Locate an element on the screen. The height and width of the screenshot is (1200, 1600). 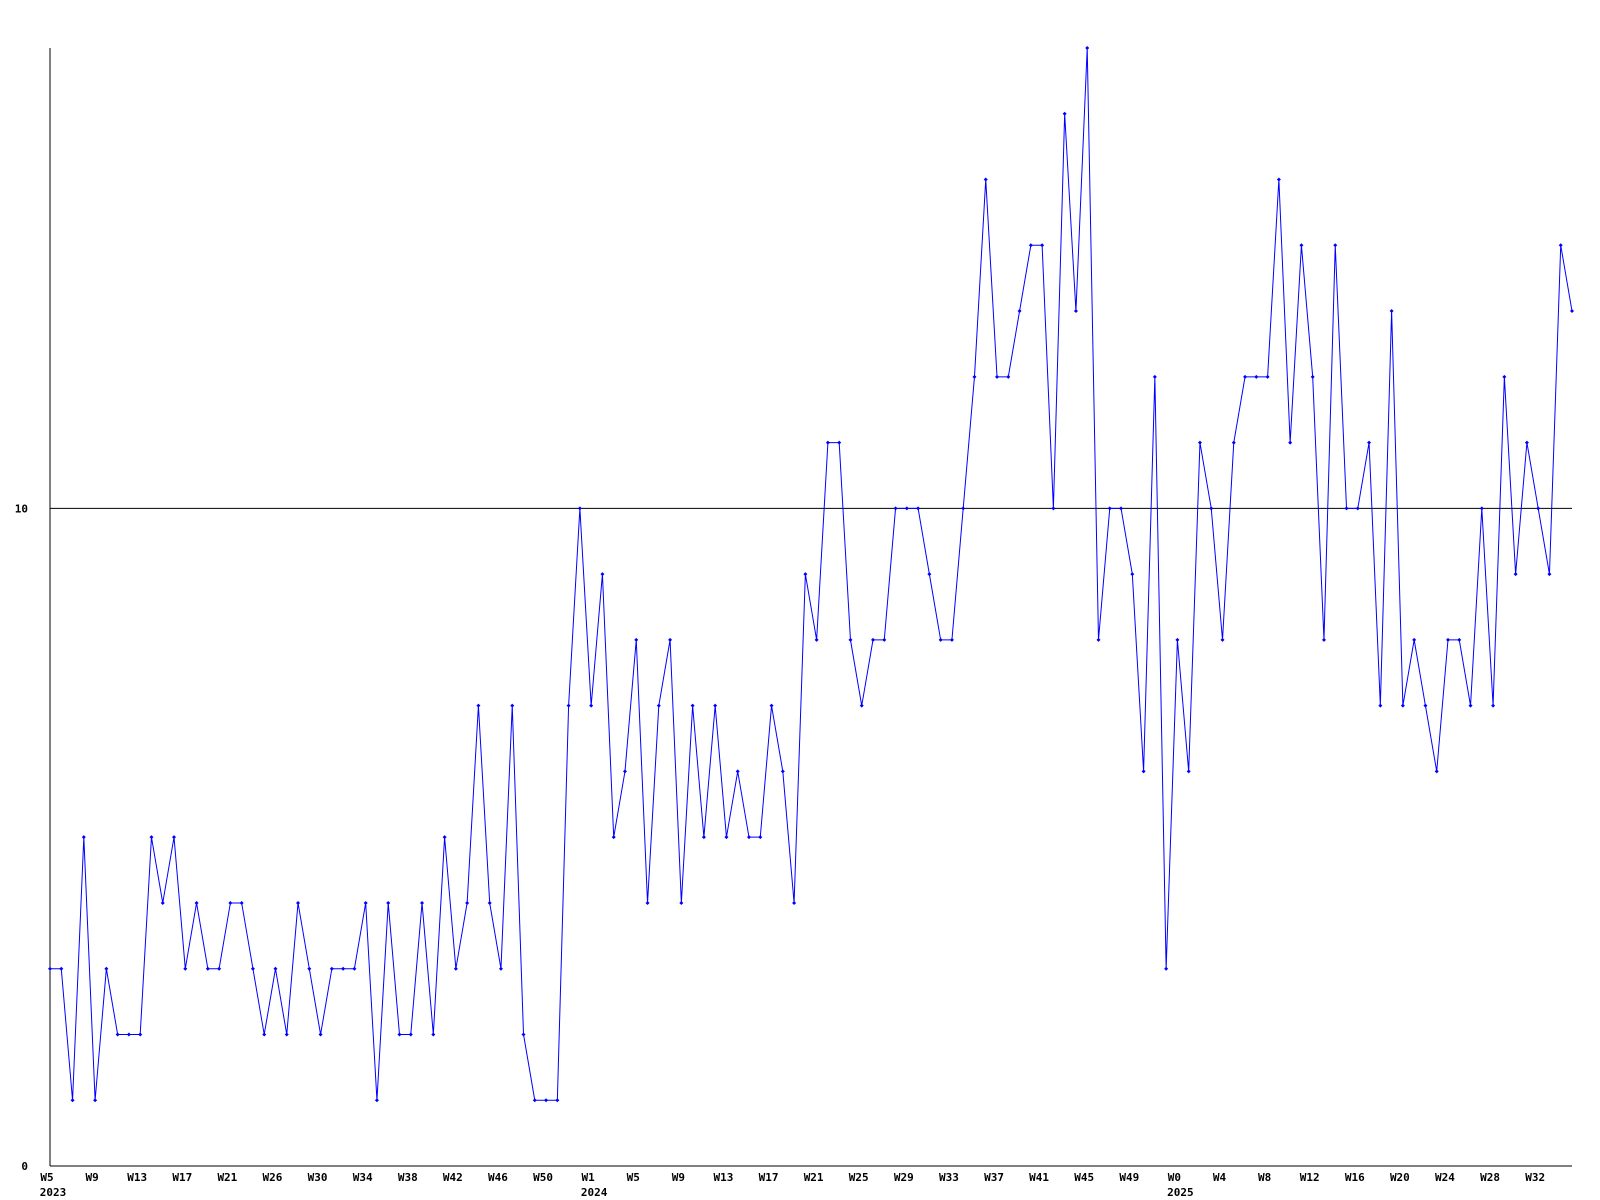
x-tick-label: W32 is located at coordinates (1535, 1177).